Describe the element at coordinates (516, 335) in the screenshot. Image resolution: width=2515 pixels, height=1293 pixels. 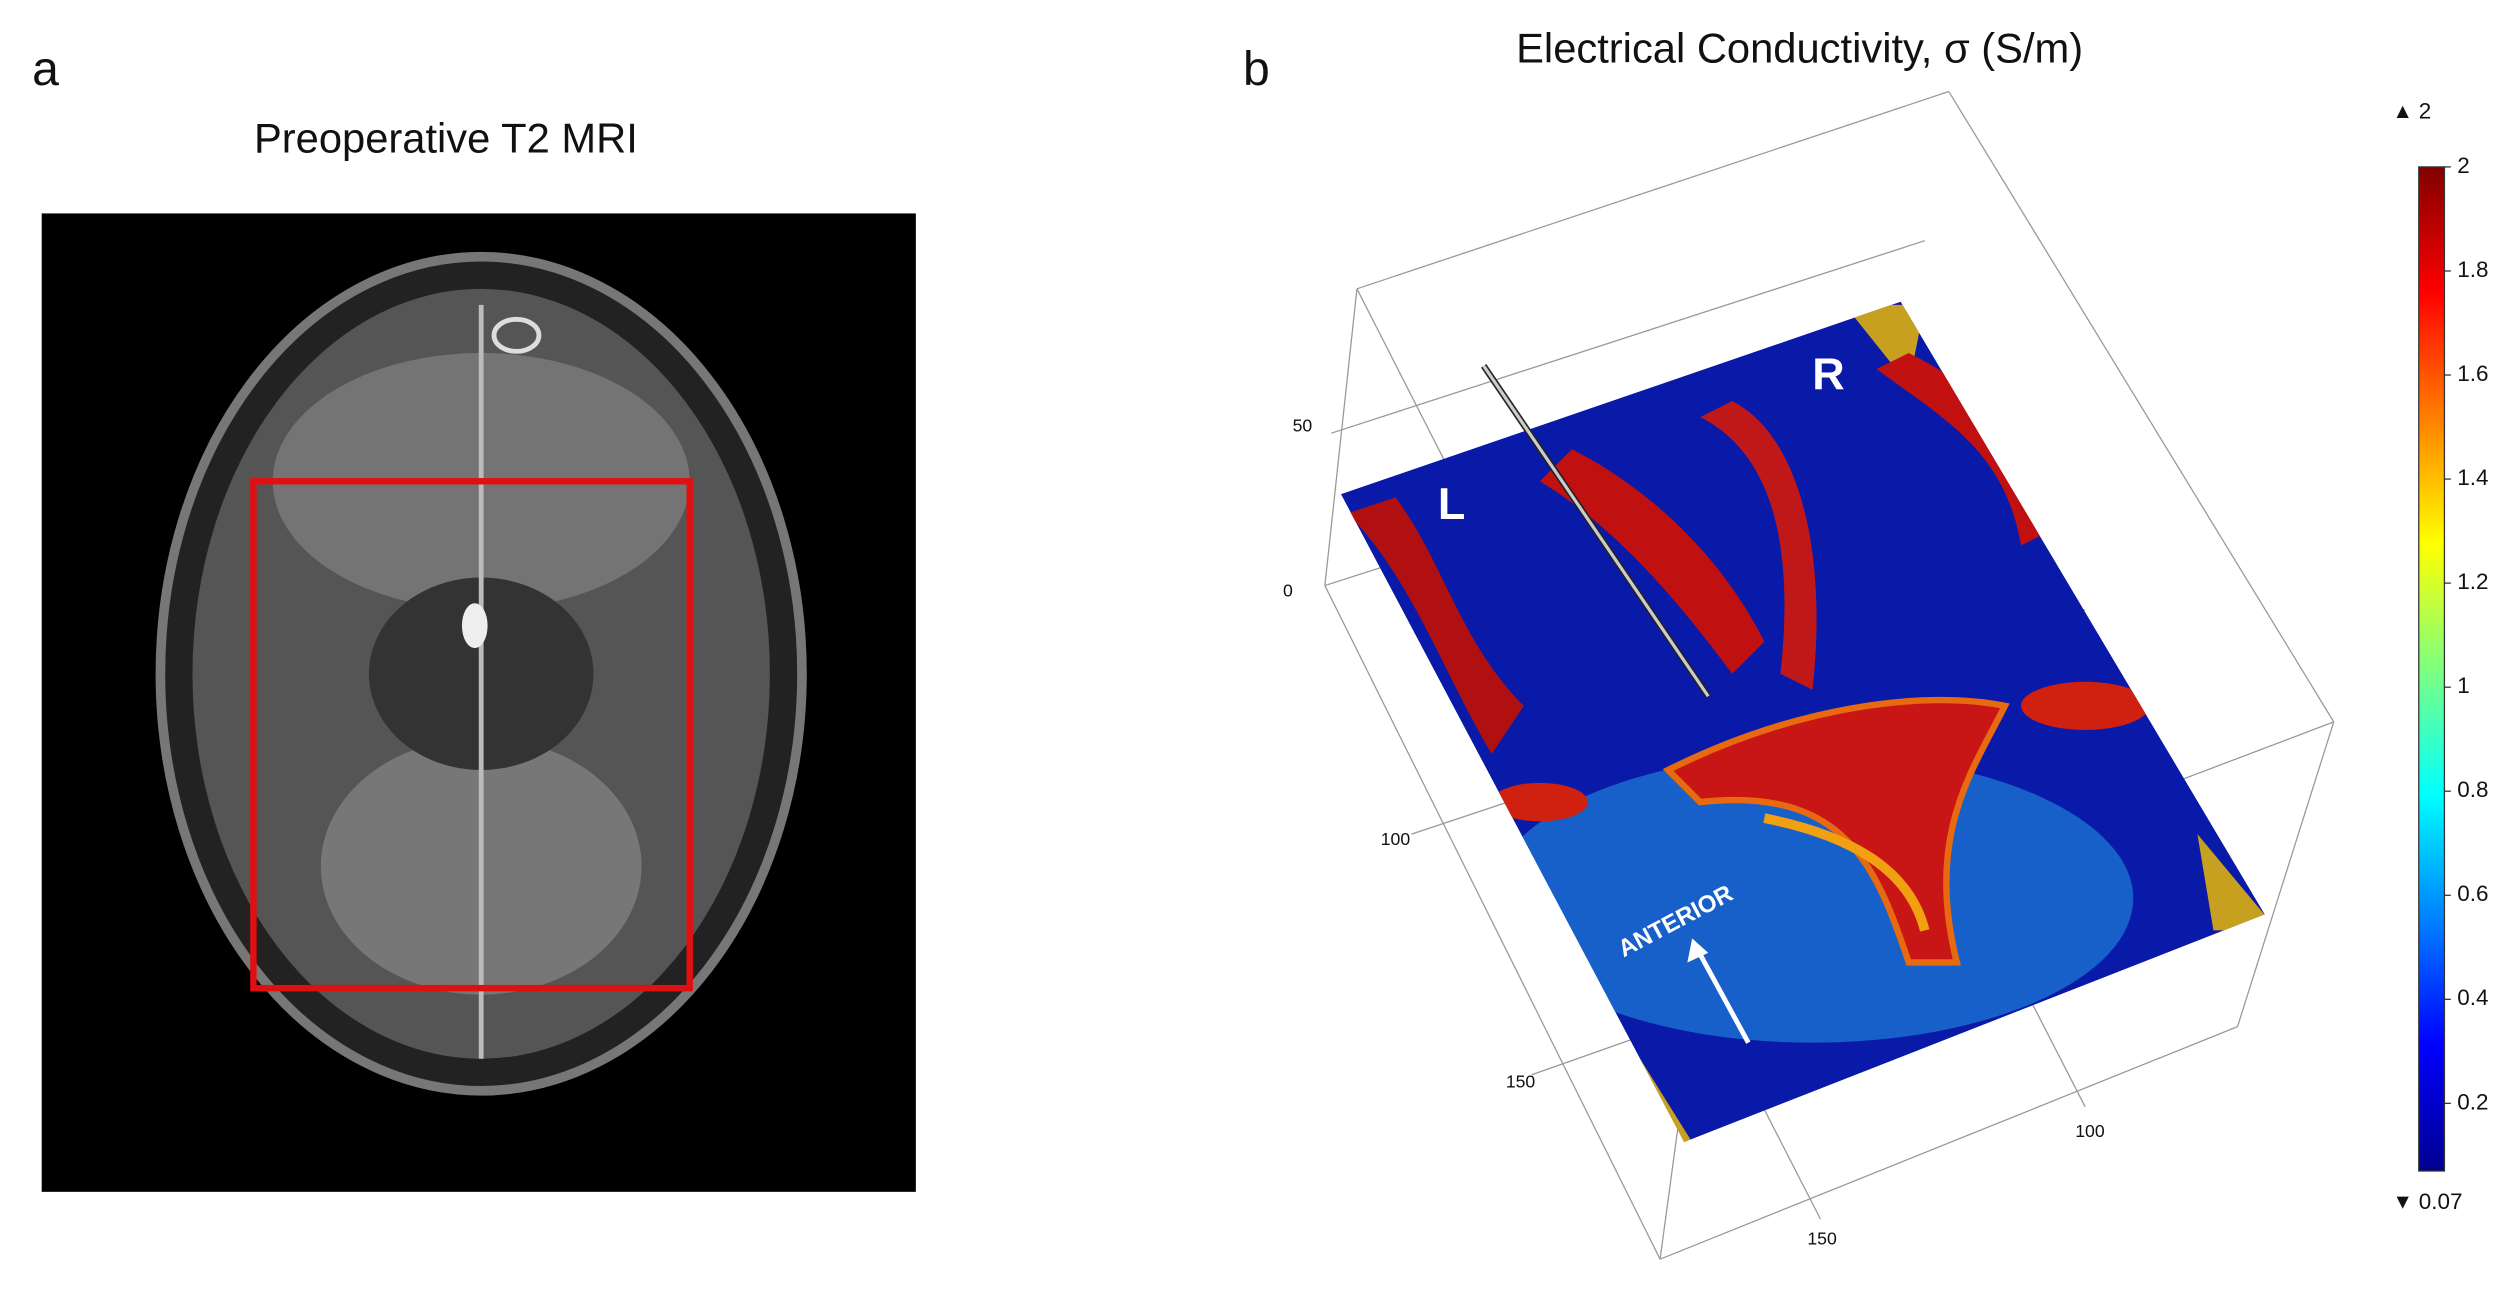
I see `marker` at that location.